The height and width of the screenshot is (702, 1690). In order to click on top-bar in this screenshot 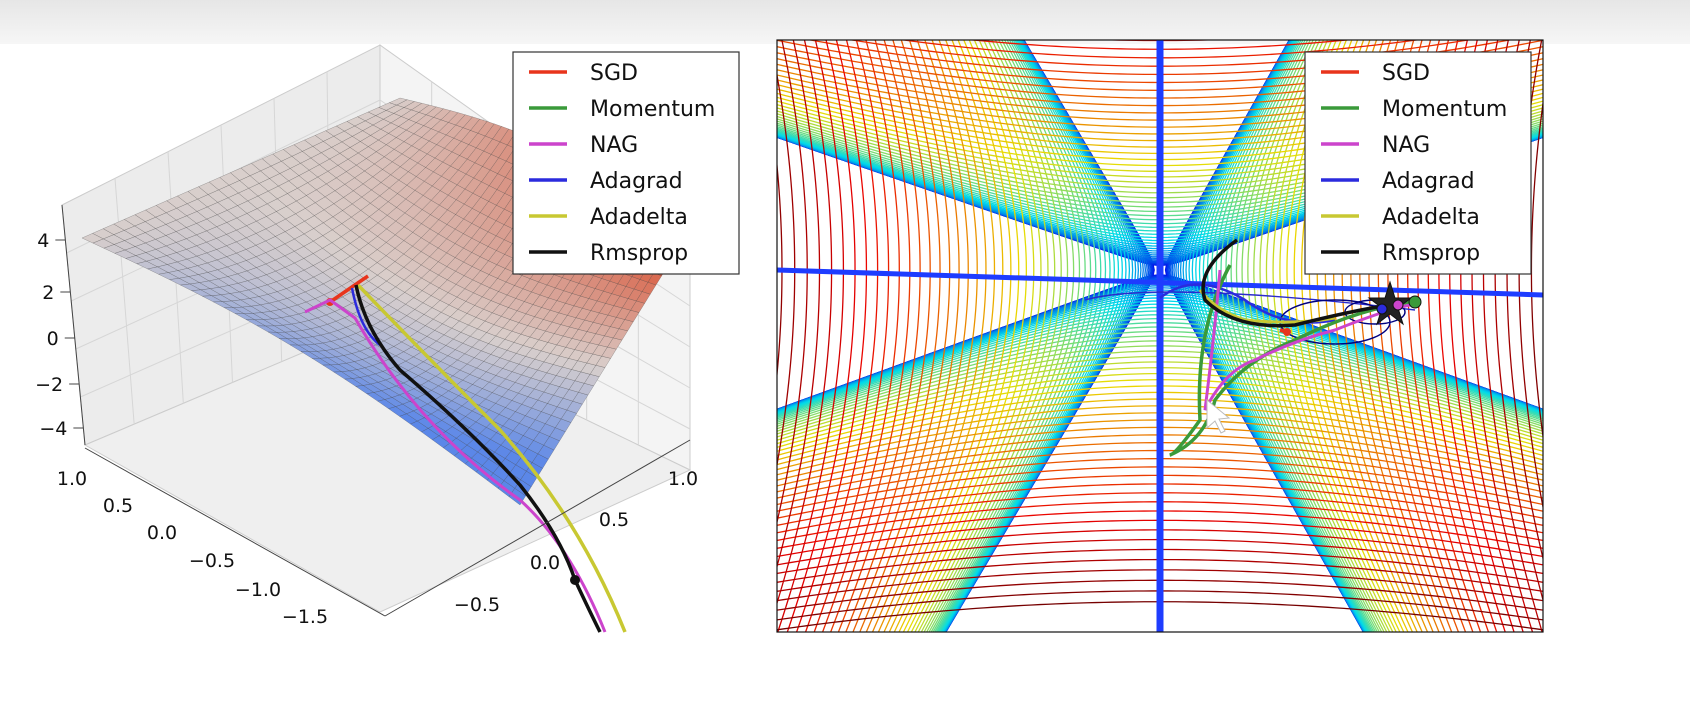, I will do `click(845, 22)`.